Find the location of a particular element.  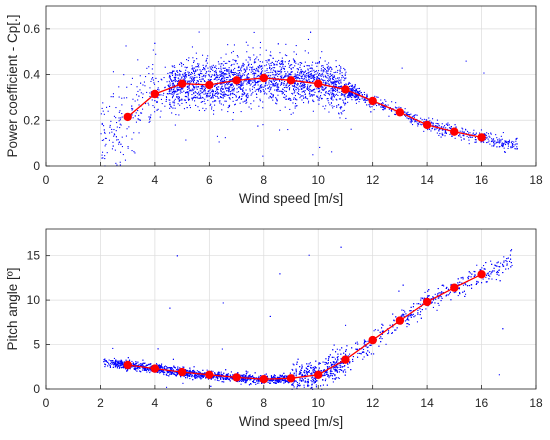

cp-x-tick-label-6: 12 is located at coordinates (373, 180).